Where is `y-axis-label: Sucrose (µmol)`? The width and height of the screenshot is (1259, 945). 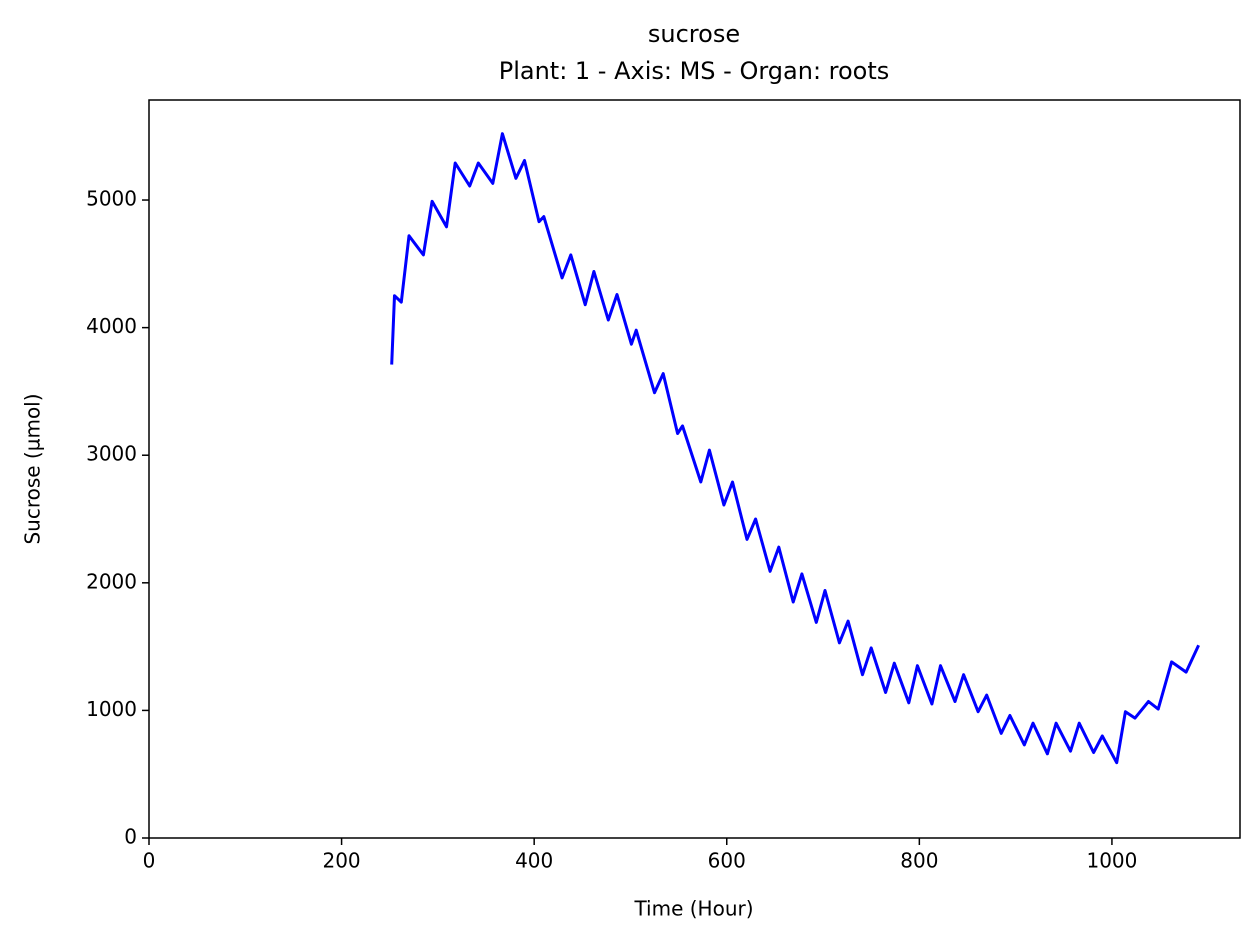
y-axis-label: Sucrose (µmol) is located at coordinates (33, 468).